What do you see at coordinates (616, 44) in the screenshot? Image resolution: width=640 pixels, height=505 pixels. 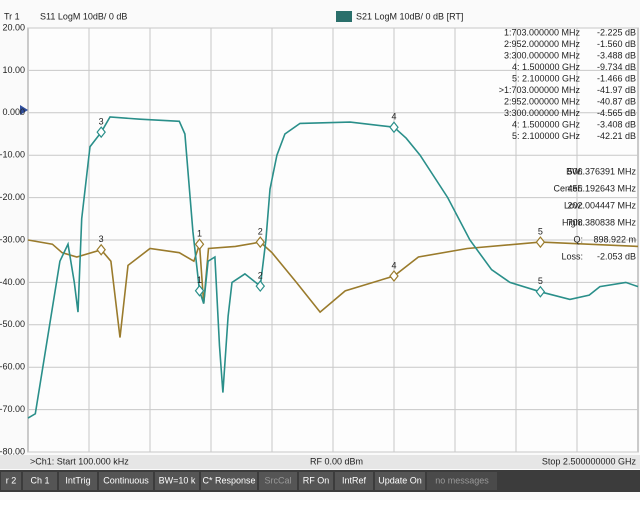 I see `marker-value: -1.560 dB` at bounding box center [616, 44].